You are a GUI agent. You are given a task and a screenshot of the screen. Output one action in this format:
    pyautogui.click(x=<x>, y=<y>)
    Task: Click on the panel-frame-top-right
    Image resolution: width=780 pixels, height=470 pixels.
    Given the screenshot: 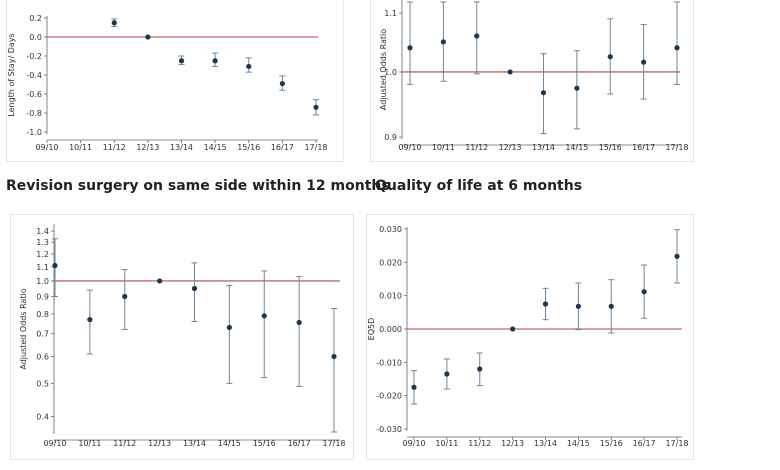 What is the action you would take?
    pyautogui.click(x=532, y=81)
    